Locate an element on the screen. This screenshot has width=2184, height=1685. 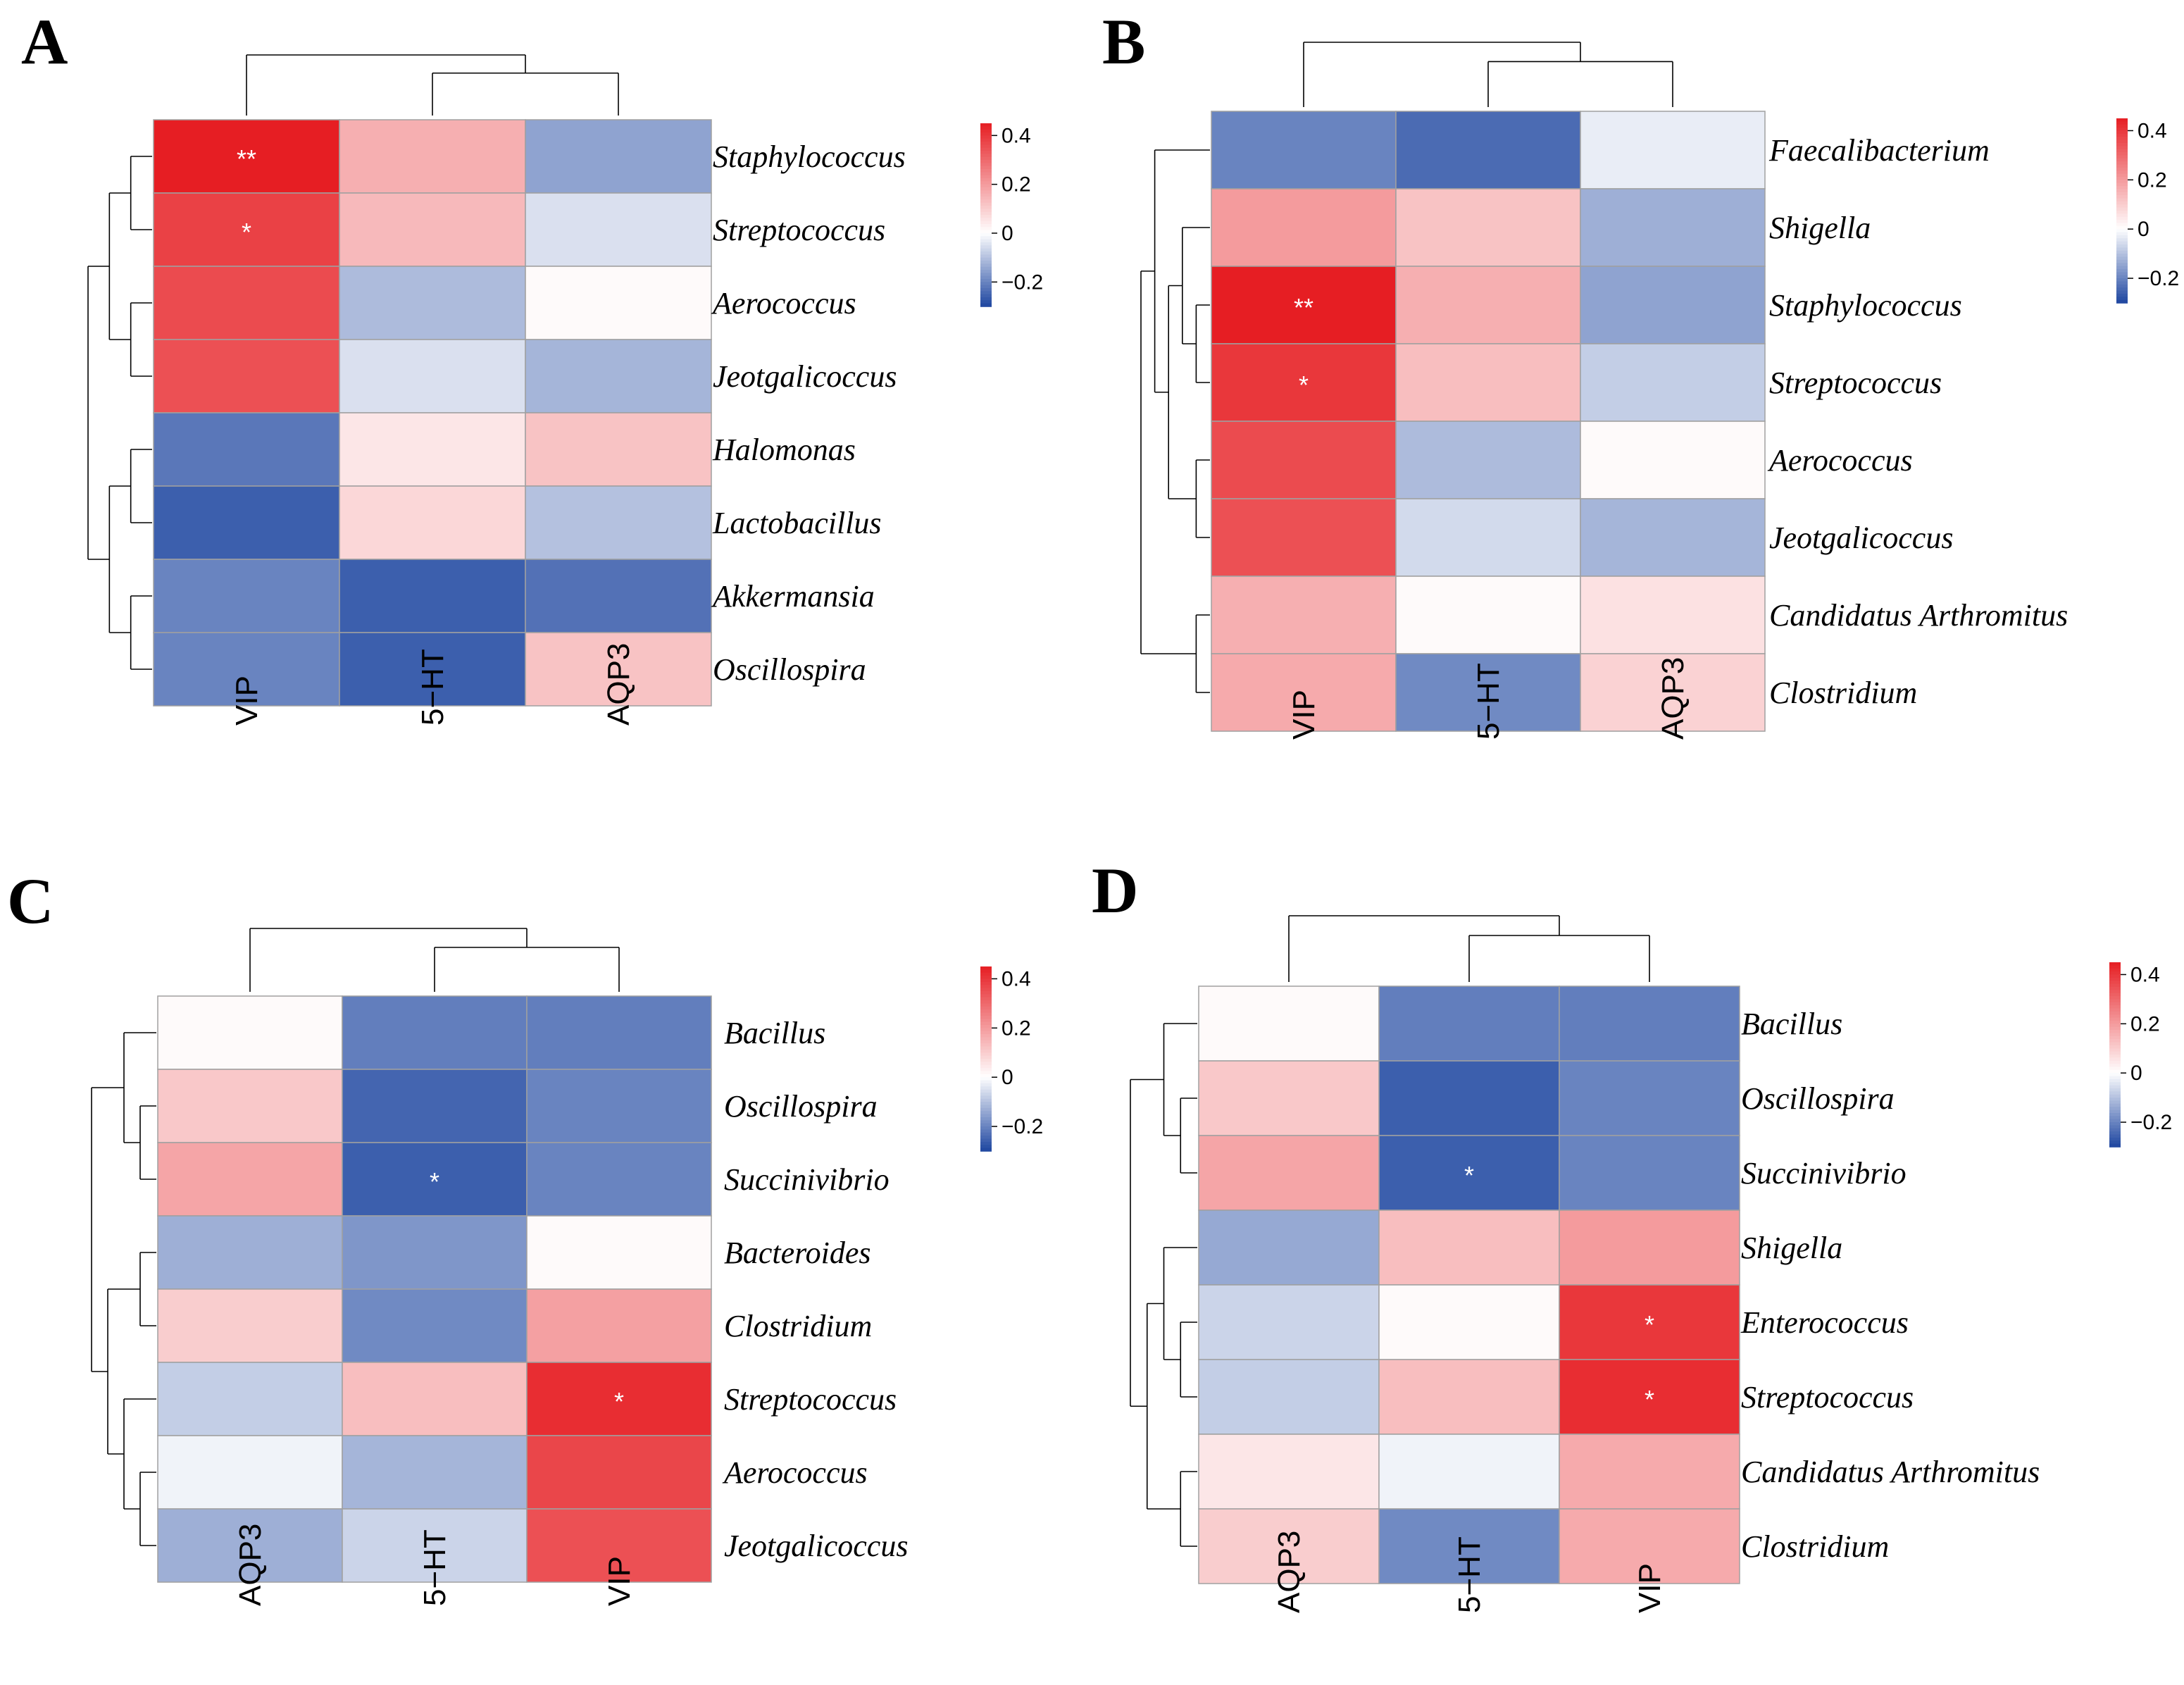
colorbar-tick-label: 0.2 is located at coordinates (1016, 185).